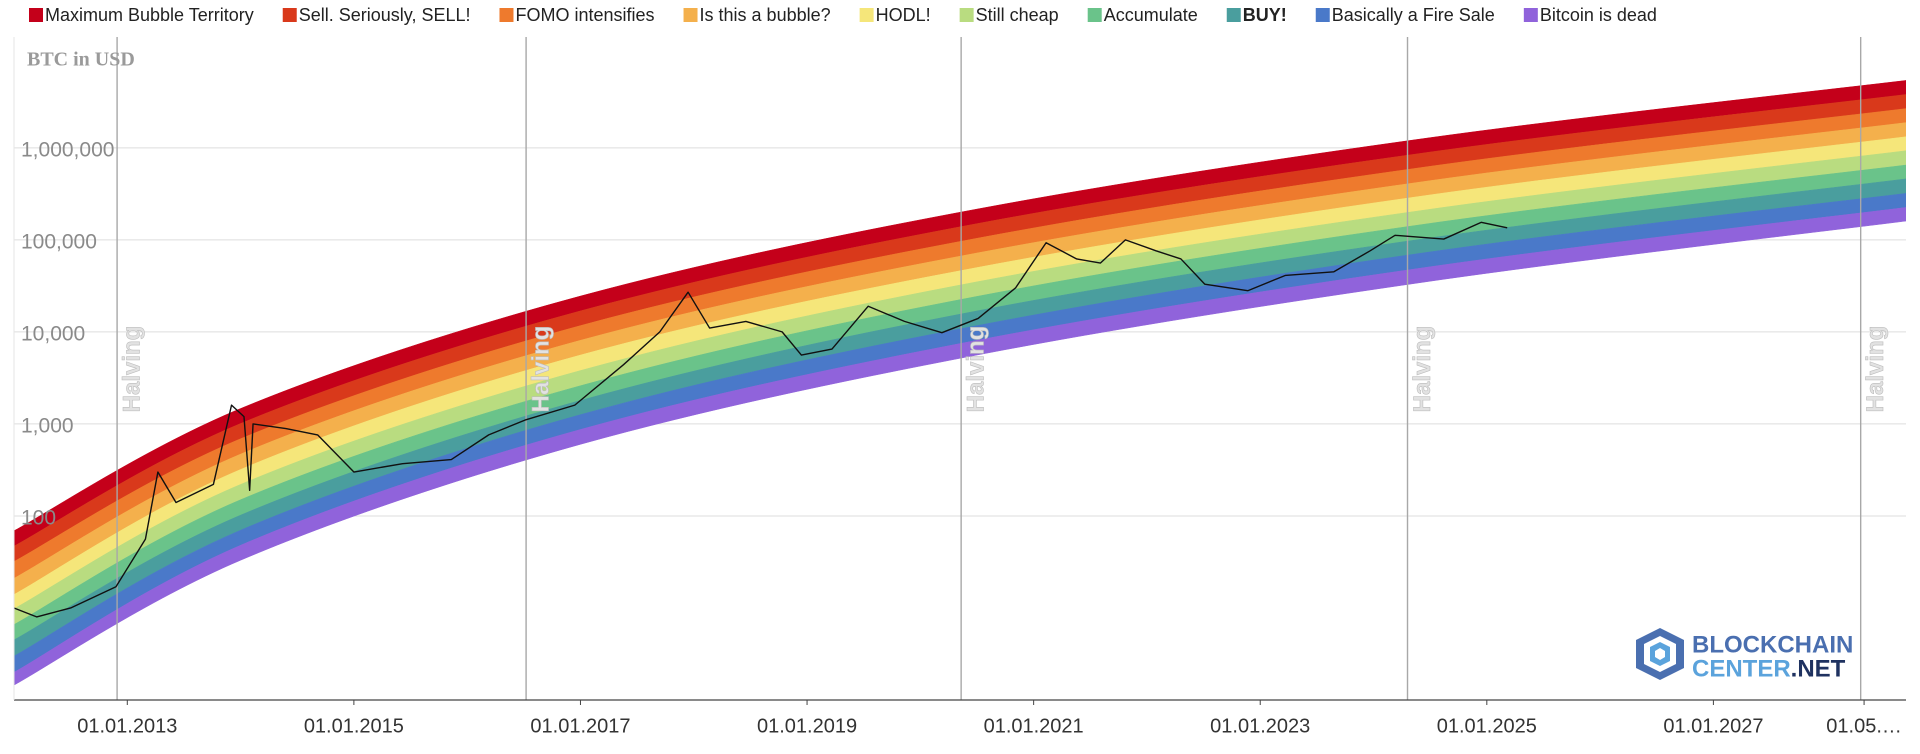 This screenshot has height=754, width=1920. I want to click on x-tick-label: 01.01.2021, so click(1034, 726).